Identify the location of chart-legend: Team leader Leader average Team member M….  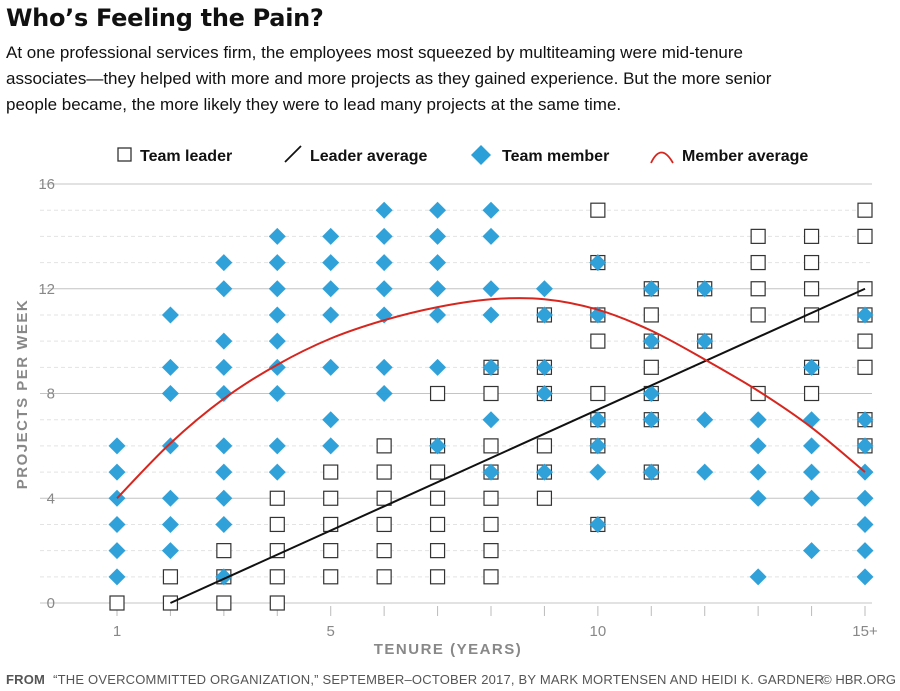
(462, 155).